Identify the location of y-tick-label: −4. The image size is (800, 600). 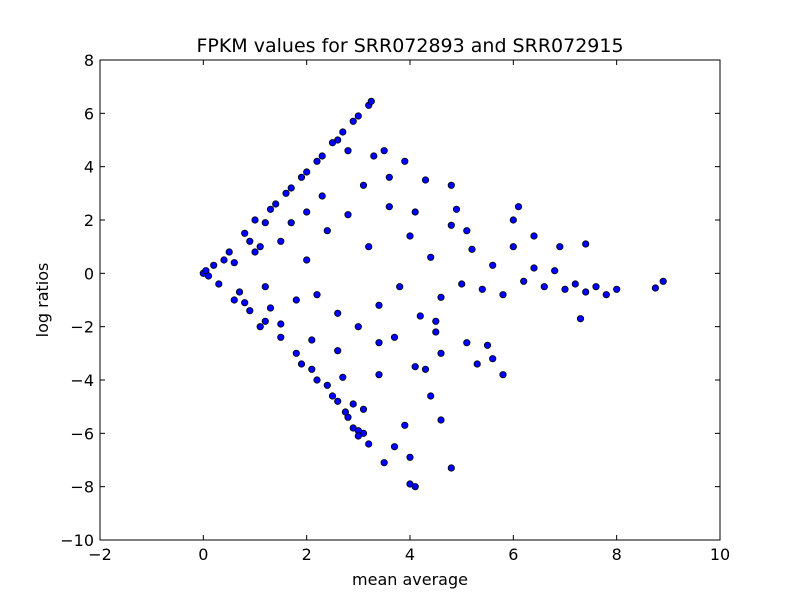
(82, 380).